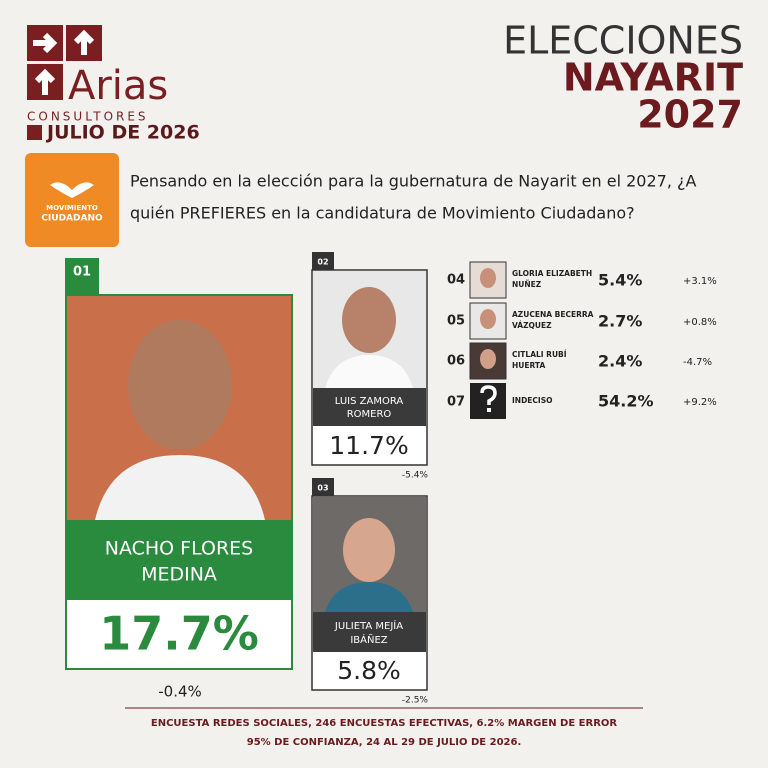  I want to click on candidate-name: HUERTA, so click(528, 365).